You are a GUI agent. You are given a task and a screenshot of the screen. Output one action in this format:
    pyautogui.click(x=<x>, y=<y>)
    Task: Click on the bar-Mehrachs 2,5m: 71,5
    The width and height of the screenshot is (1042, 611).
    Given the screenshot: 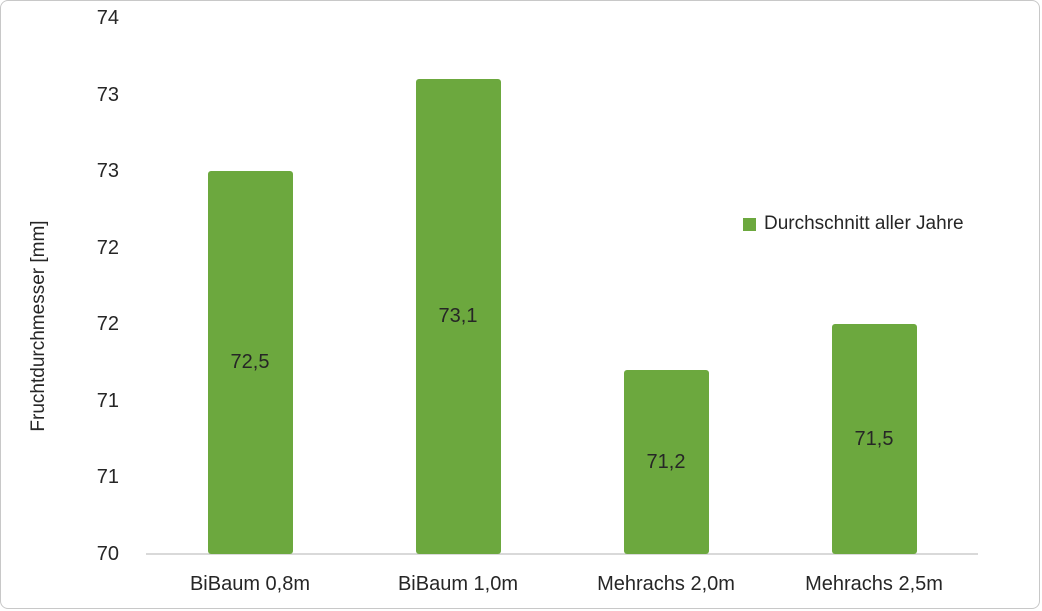 What is the action you would take?
    pyautogui.click(x=874, y=439)
    